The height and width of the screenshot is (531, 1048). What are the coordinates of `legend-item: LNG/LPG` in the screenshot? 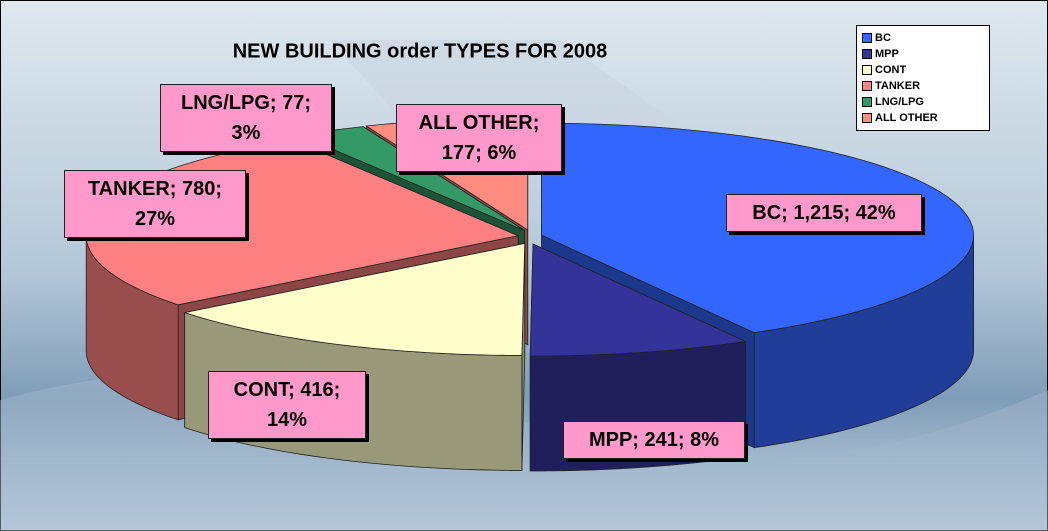 It's located at (923, 102).